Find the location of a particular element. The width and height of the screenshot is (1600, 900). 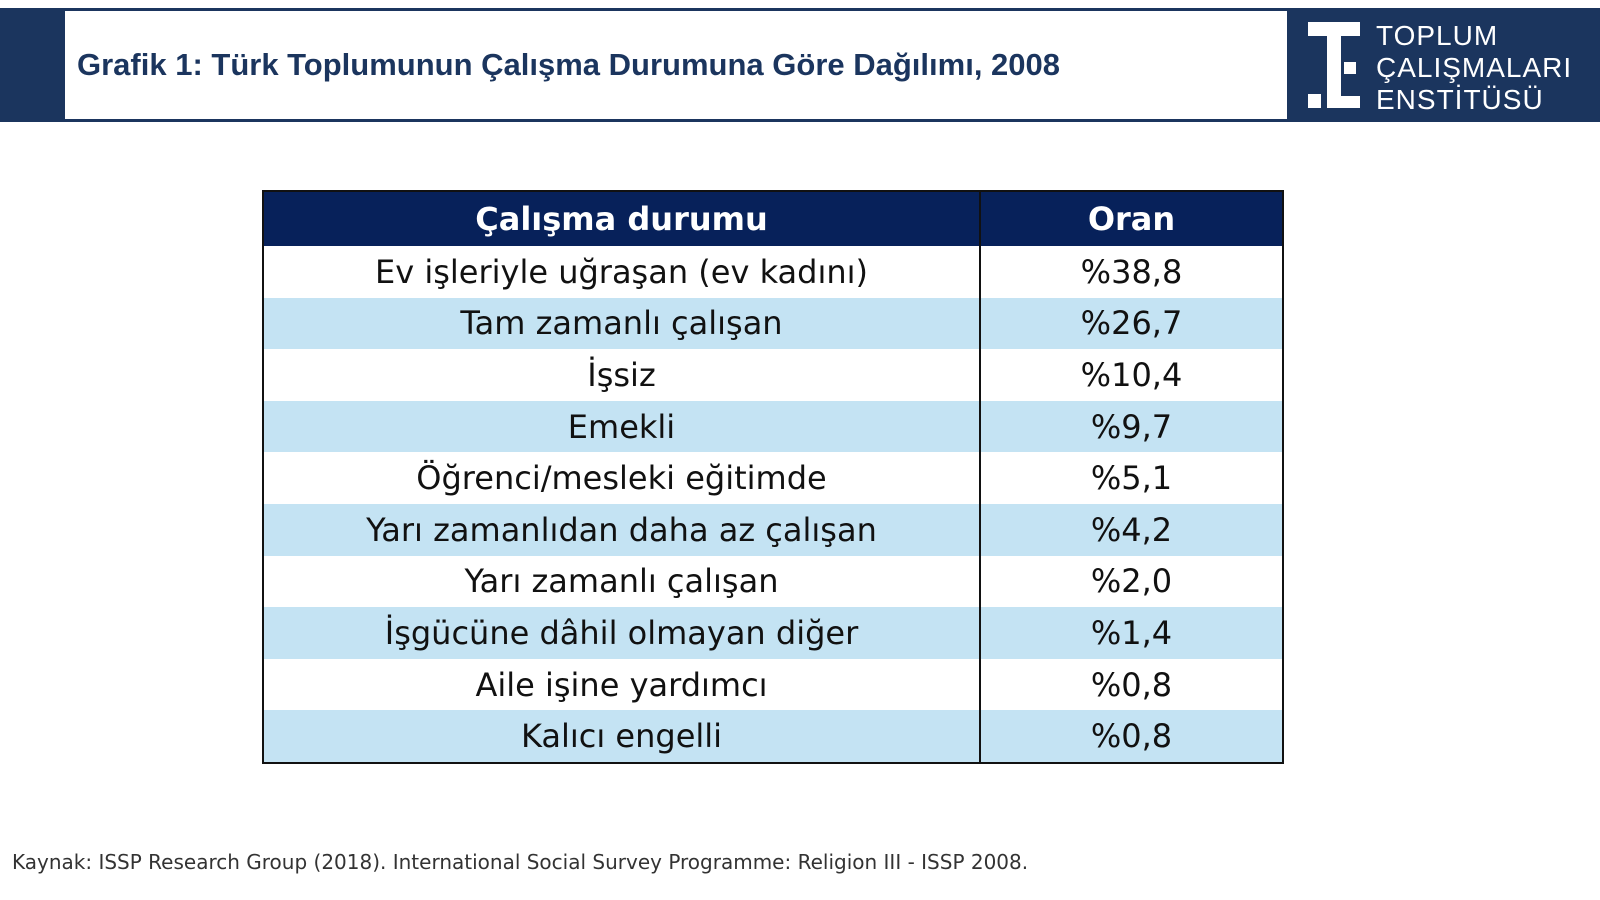

rate-cell: %1,4 is located at coordinates (1131, 633).